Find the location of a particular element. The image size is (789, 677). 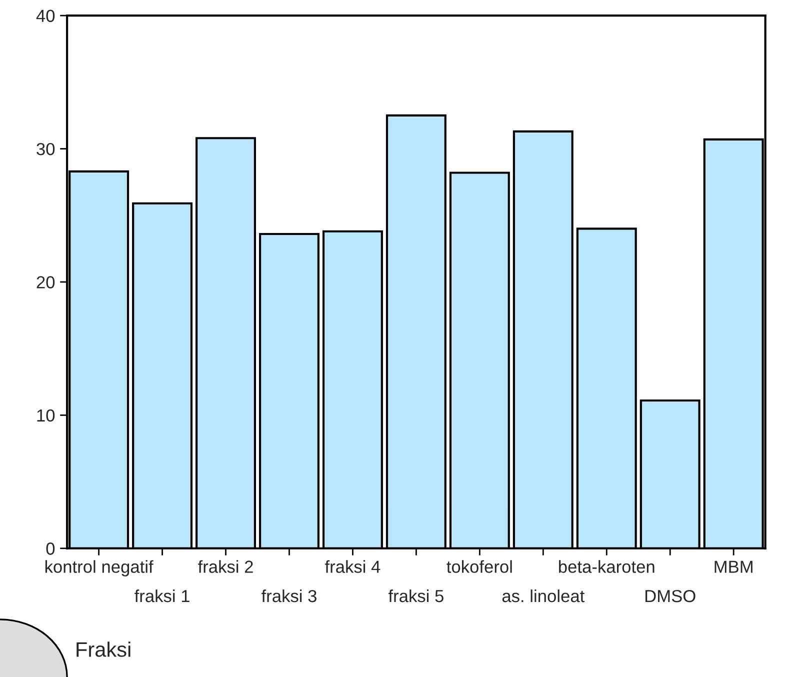

y-tick-label: 40 is located at coordinates (45, 16).